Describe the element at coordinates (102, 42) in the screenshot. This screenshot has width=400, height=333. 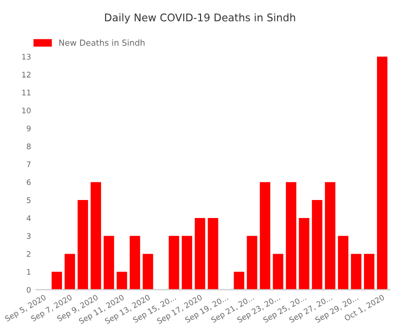
I see `legend-label: New Deaths in Sindh` at that location.